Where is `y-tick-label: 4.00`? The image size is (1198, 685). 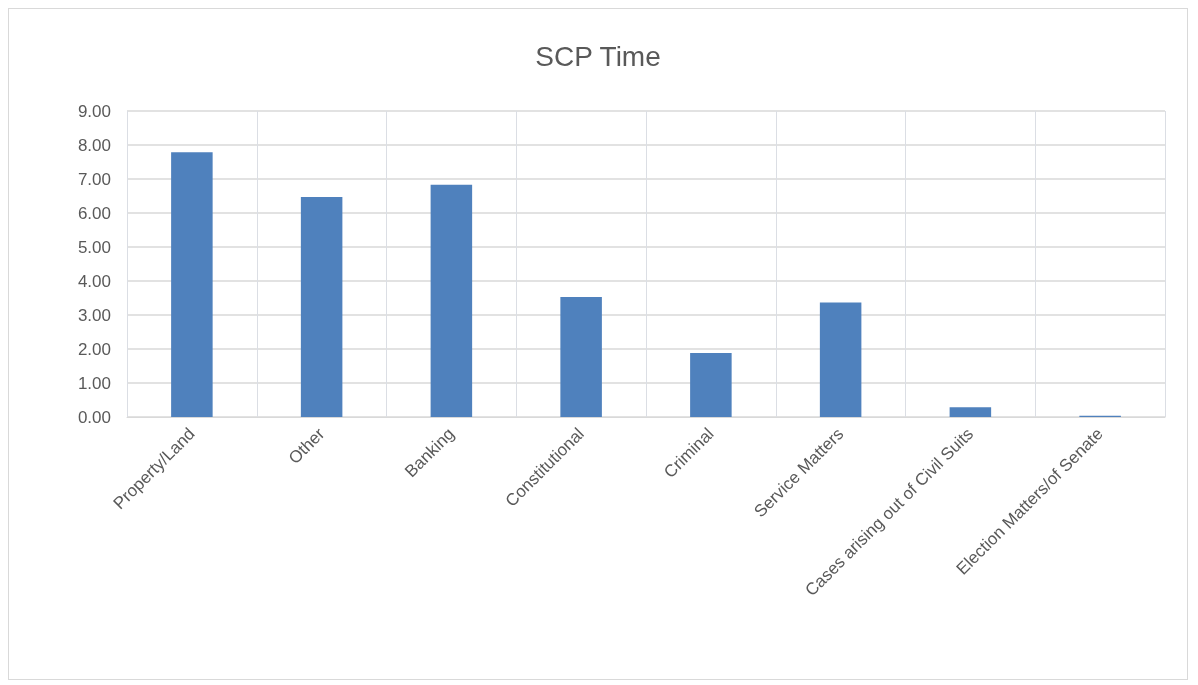 y-tick-label: 4.00 is located at coordinates (94, 281).